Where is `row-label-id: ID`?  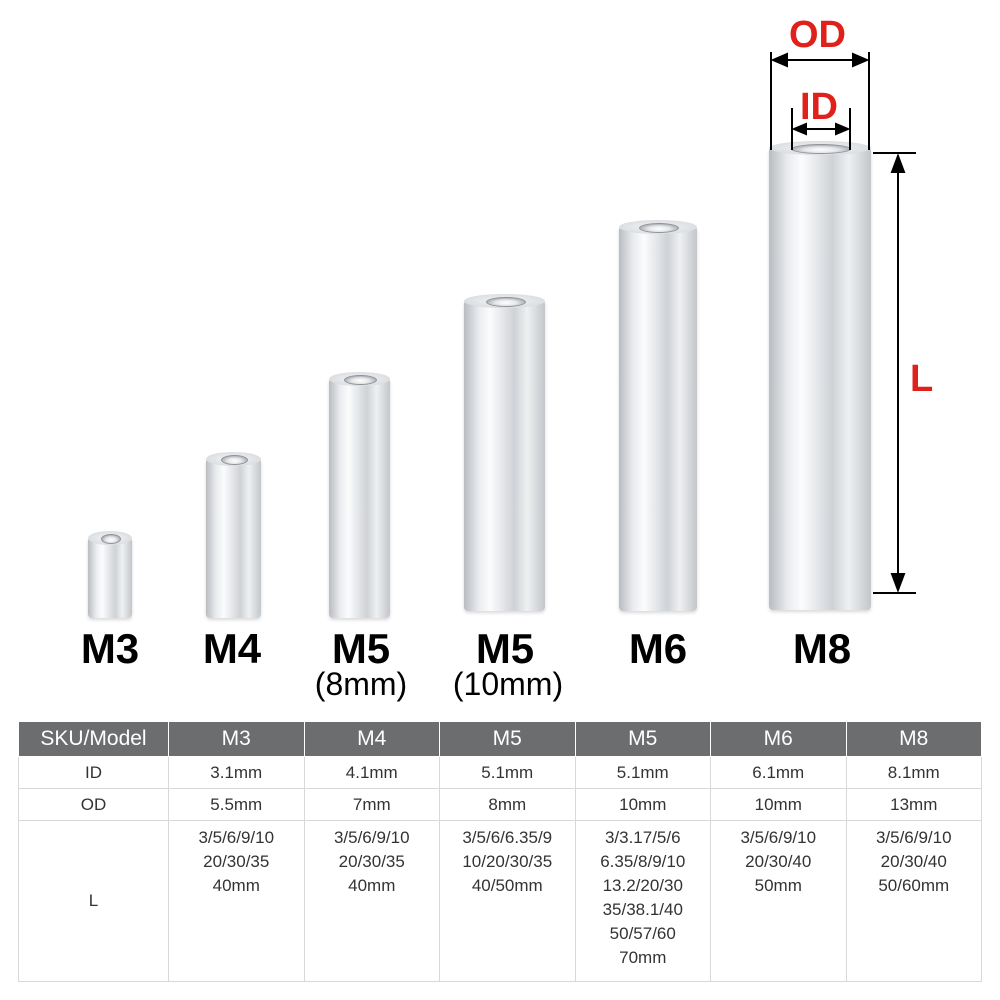 row-label-id: ID is located at coordinates (93, 772).